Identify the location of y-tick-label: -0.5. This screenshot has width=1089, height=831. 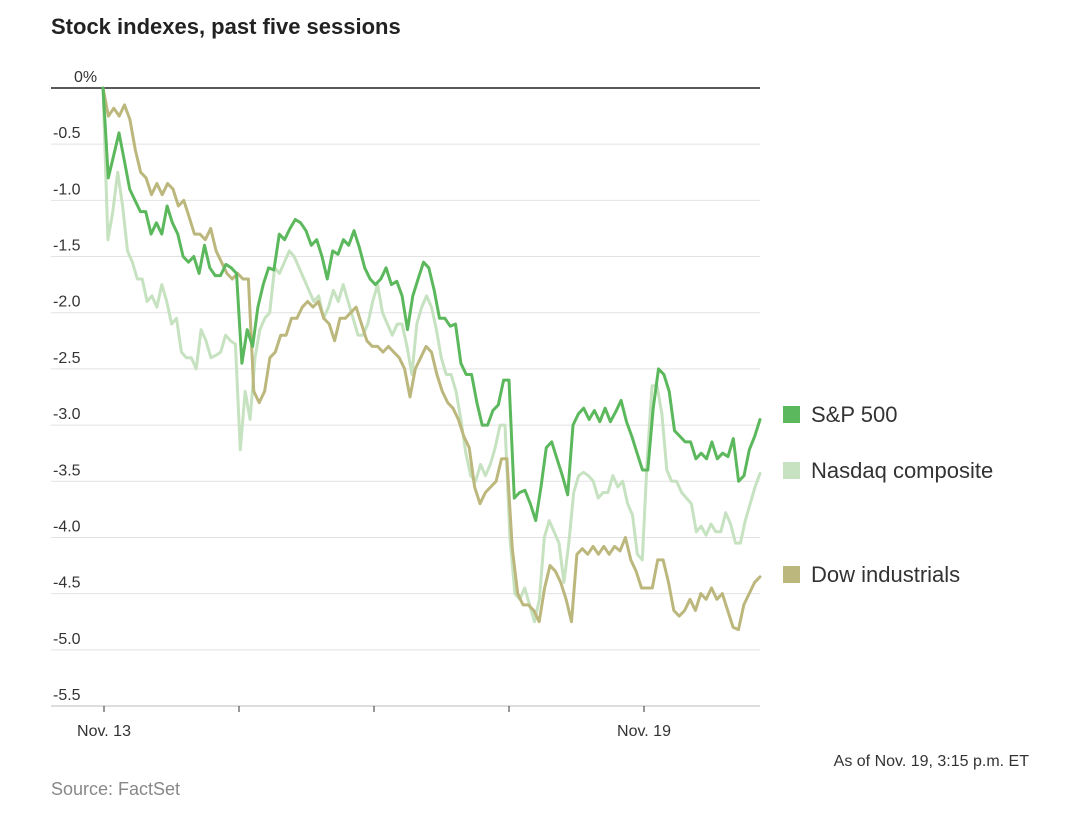
(67, 133).